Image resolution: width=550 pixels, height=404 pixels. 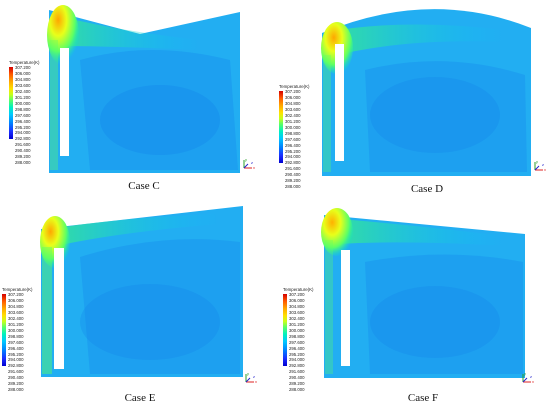 What do you see at coordinates (427, 189) in the screenshot?
I see `caption-case-d: Case D` at bounding box center [427, 189].